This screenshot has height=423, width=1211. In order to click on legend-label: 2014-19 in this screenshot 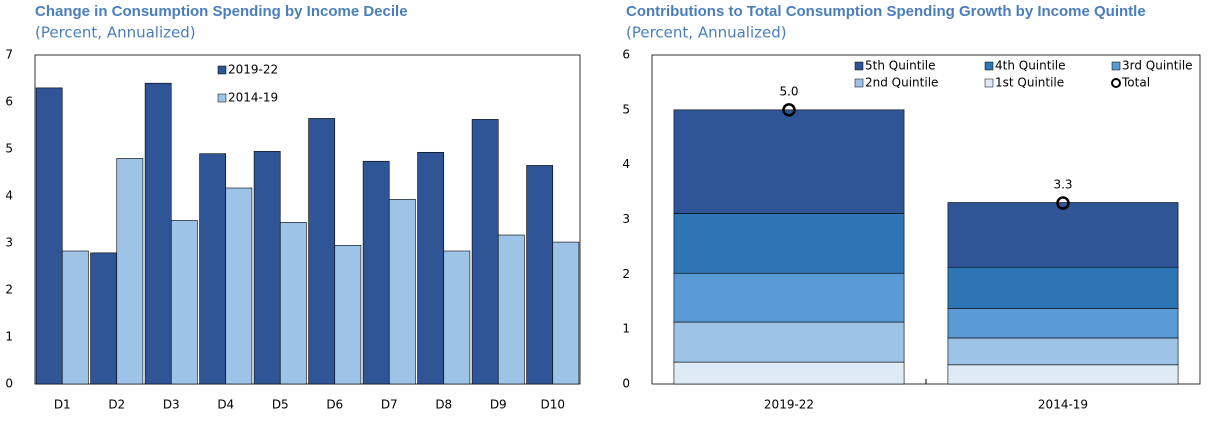, I will do `click(253, 98)`.